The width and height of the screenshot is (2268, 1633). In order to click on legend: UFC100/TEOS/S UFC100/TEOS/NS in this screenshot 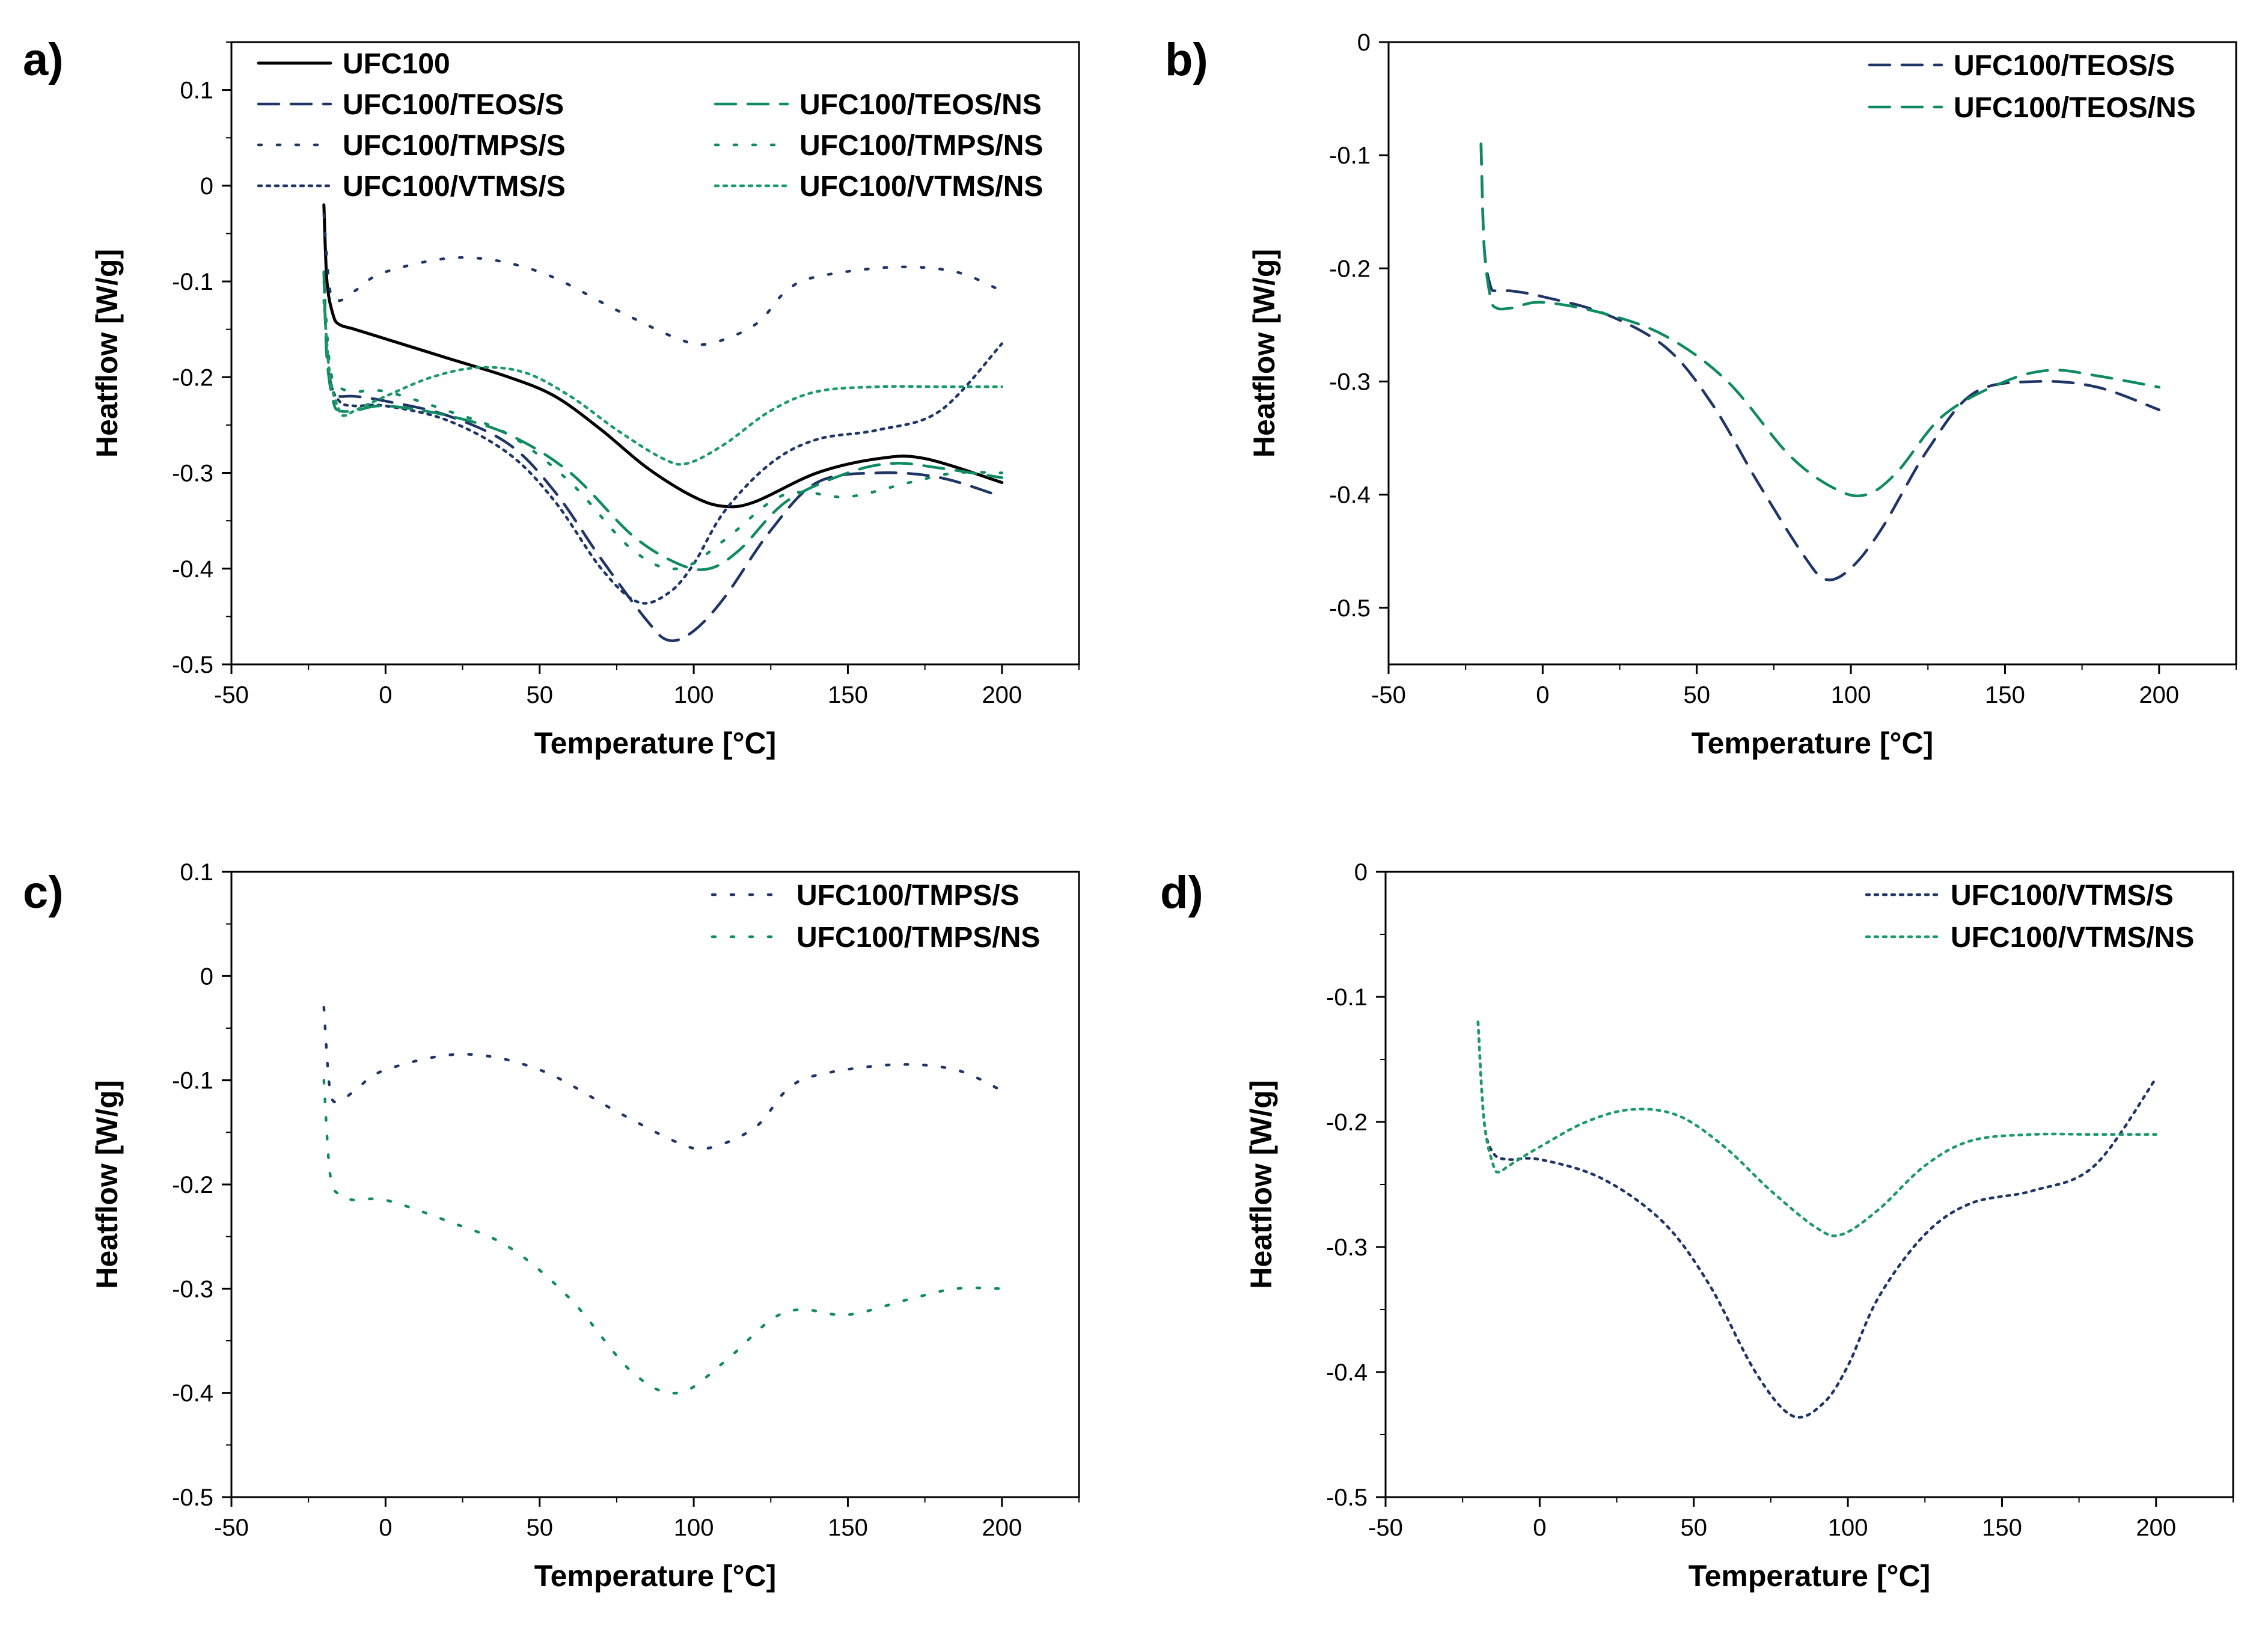, I will do `click(2032, 87)`.